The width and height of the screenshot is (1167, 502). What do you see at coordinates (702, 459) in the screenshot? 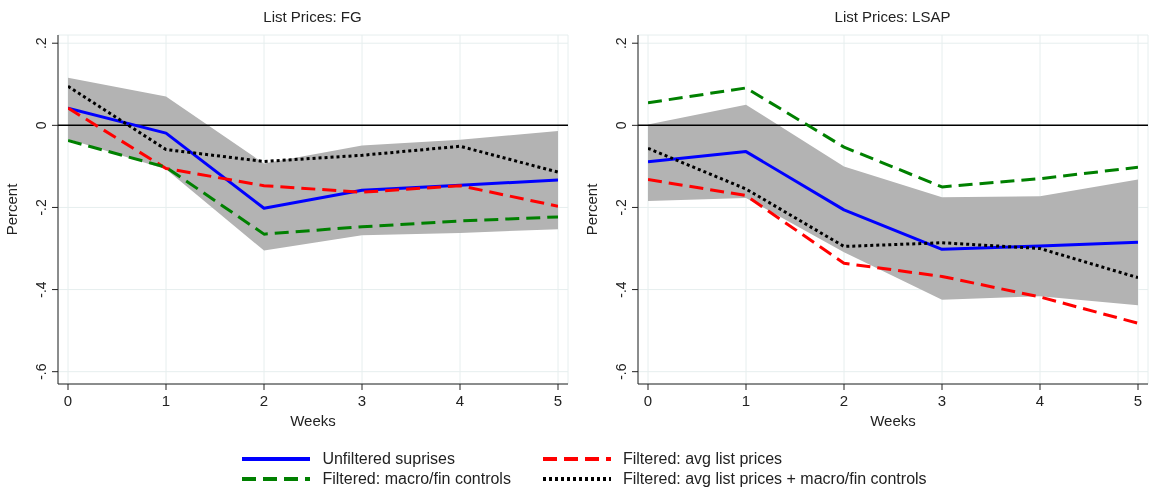
I see `legend-label: Filtered: avg list prices` at bounding box center [702, 459].